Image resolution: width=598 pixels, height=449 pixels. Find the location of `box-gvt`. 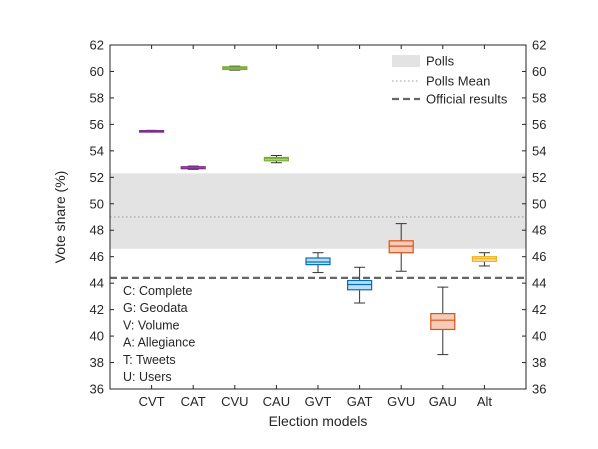

box-gvt is located at coordinates (318, 263).